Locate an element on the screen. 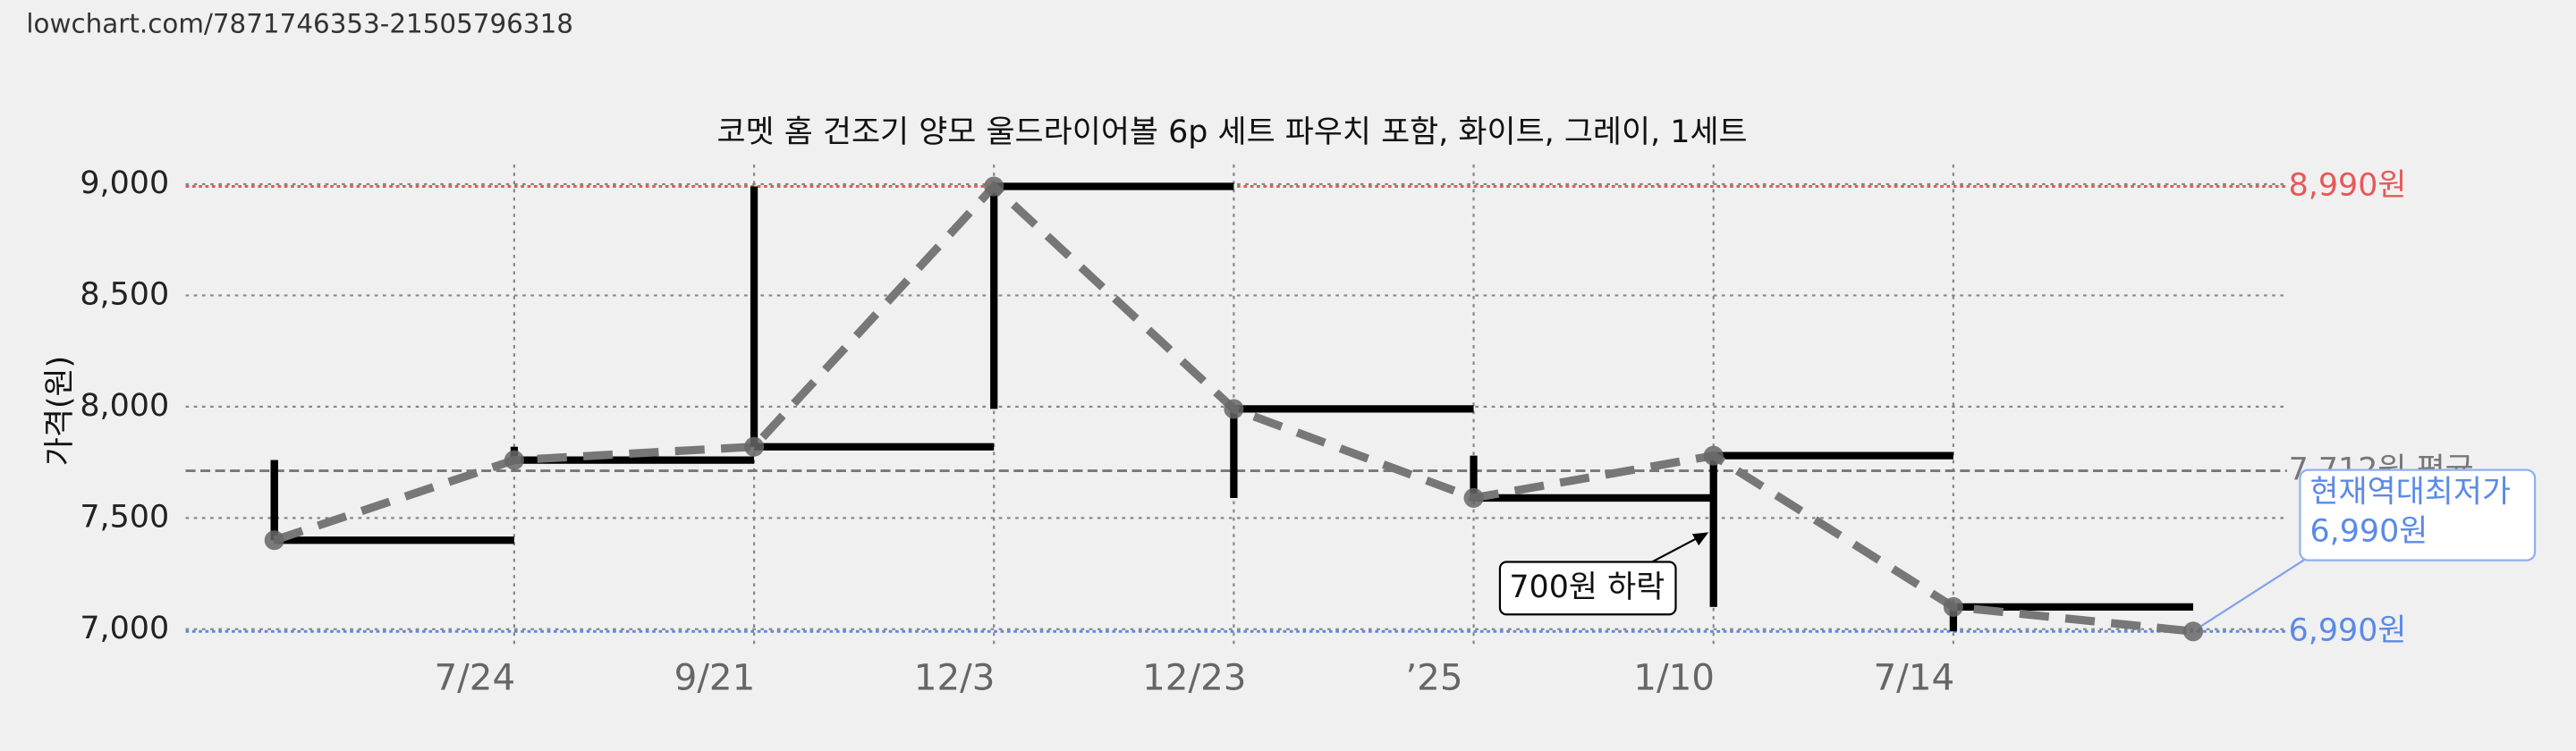  x-tick-label: 12/3 is located at coordinates (955, 677).